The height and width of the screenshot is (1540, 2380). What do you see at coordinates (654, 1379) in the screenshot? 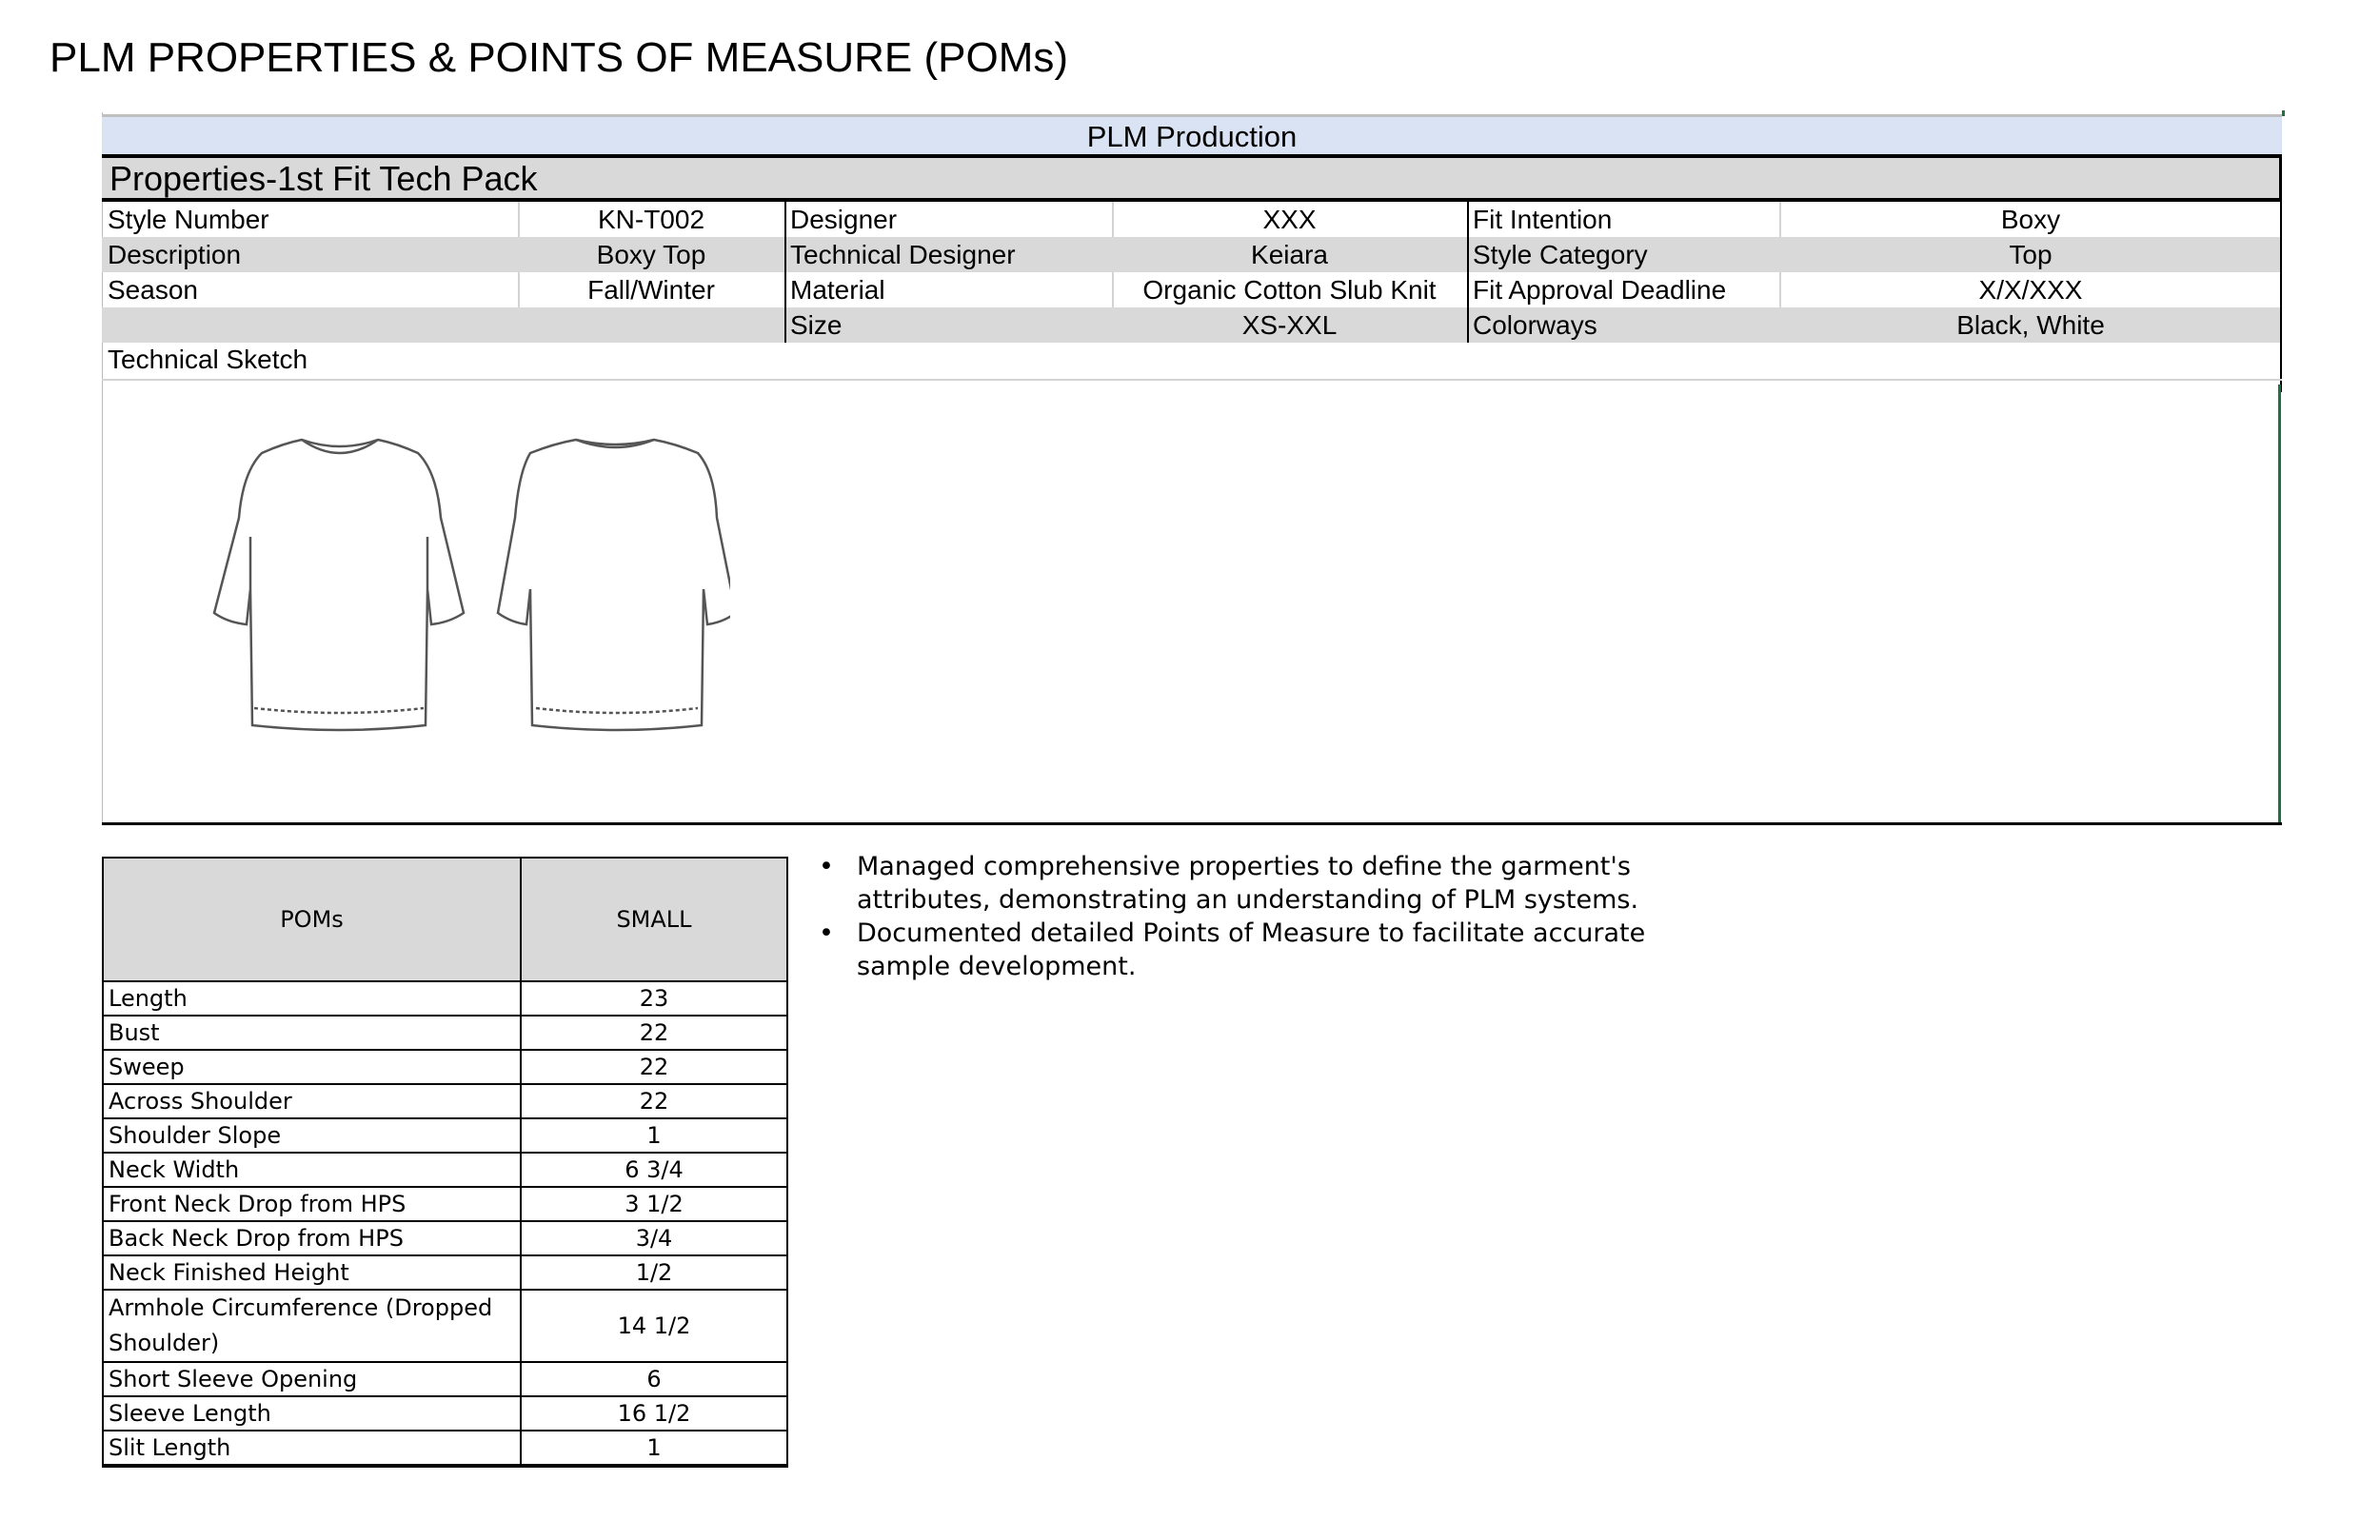
I see `pom-value: 6` at bounding box center [654, 1379].